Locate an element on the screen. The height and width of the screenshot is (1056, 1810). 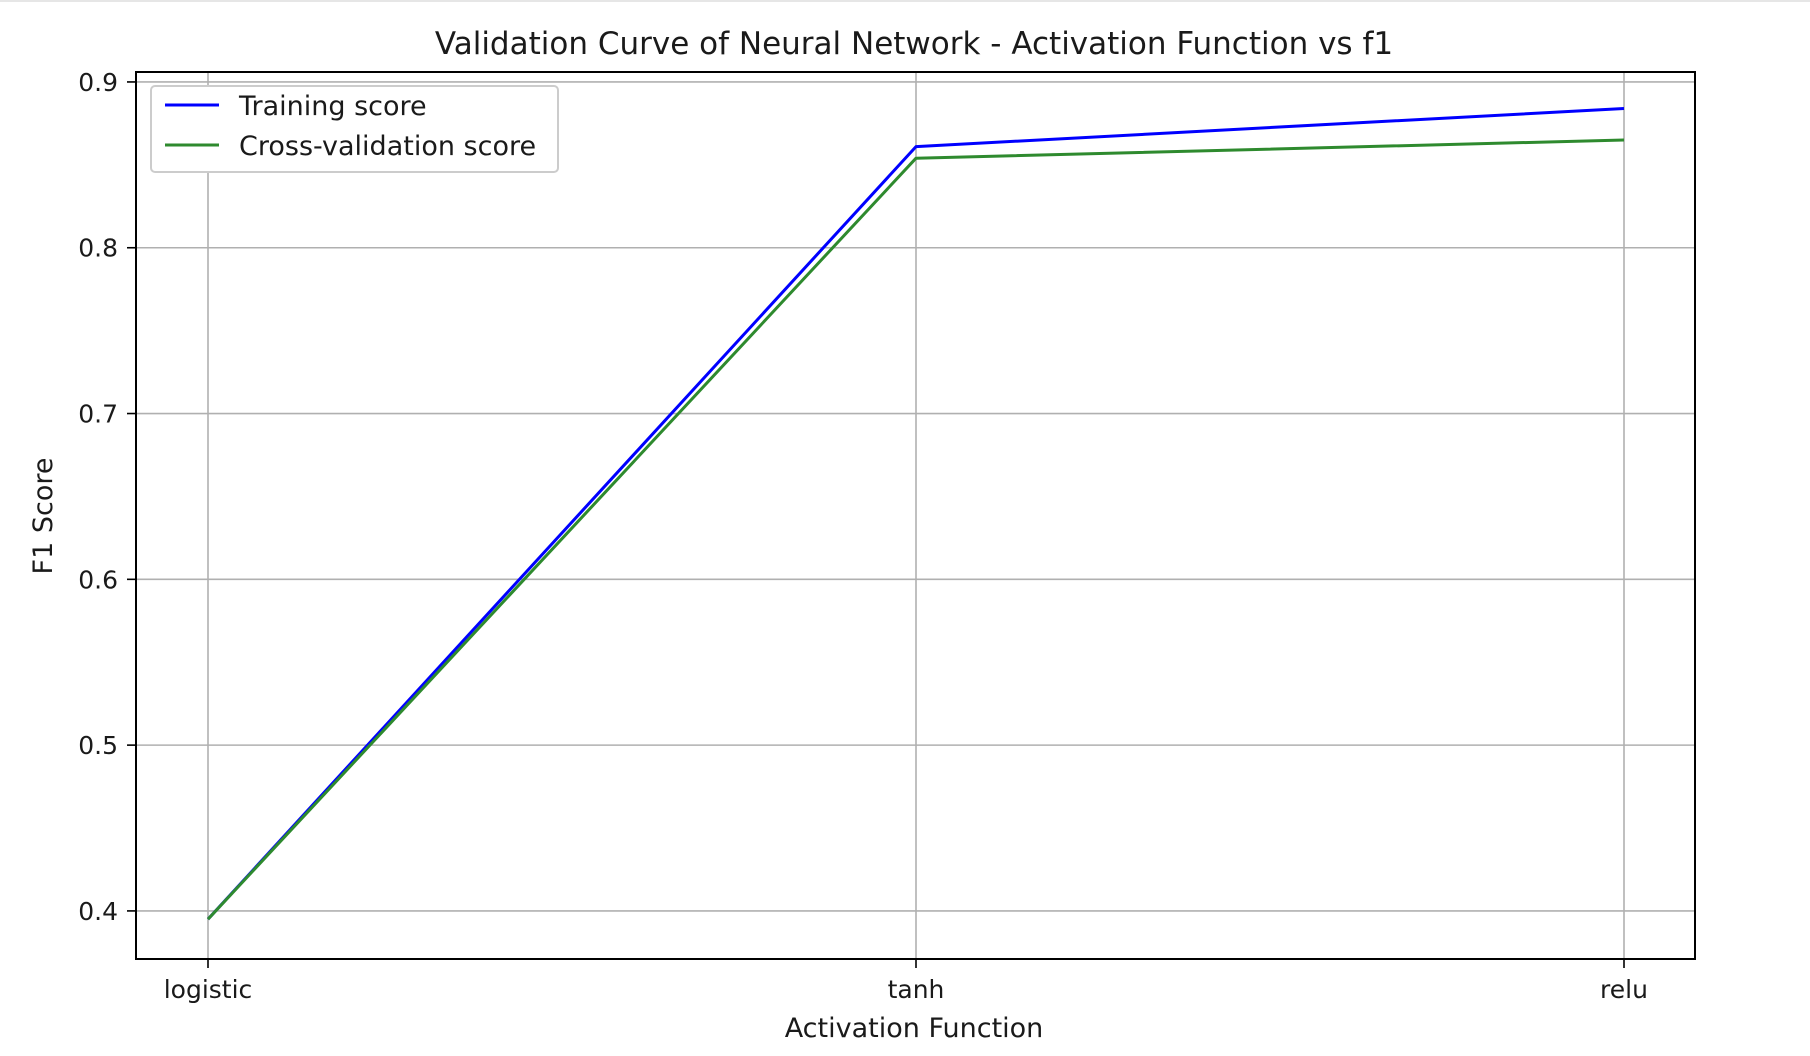
y-tick-label: 0.9 is located at coordinates (98, 82).